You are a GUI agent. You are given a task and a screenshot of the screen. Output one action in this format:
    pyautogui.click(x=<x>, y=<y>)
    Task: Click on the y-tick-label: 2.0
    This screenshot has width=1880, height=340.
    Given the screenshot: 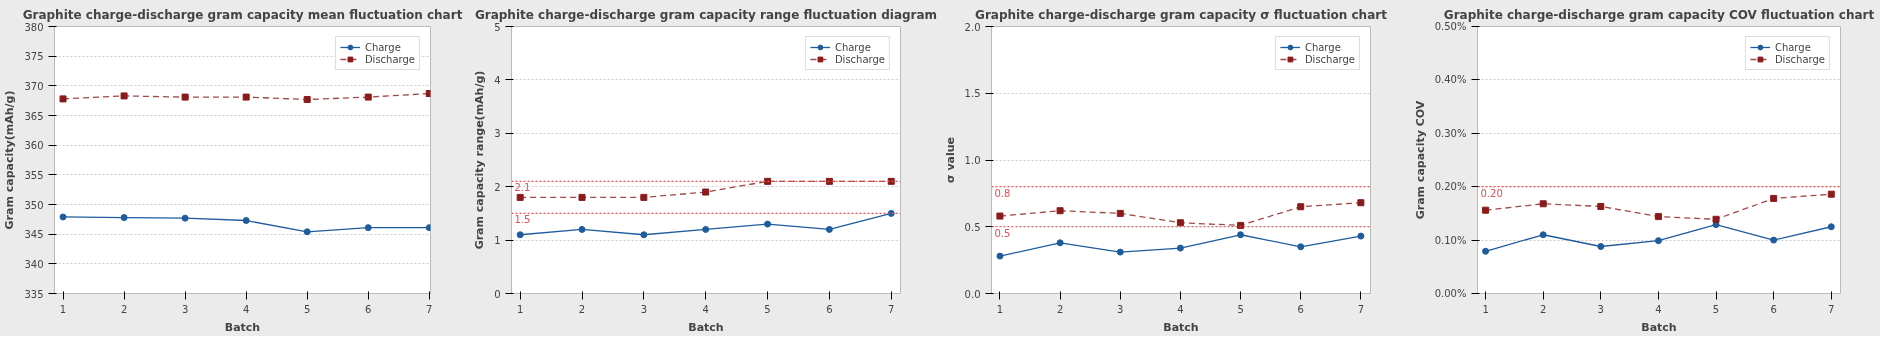 What is the action you would take?
    pyautogui.click(x=972, y=27)
    